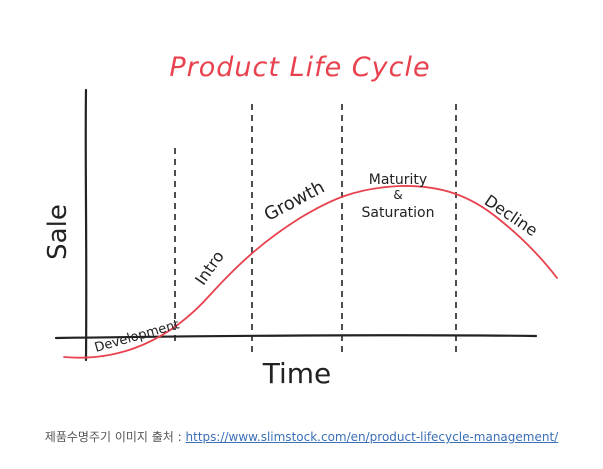 The height and width of the screenshot is (469, 603). What do you see at coordinates (398, 213) in the screenshot?
I see `stage-label-saturation: Saturation` at bounding box center [398, 213].